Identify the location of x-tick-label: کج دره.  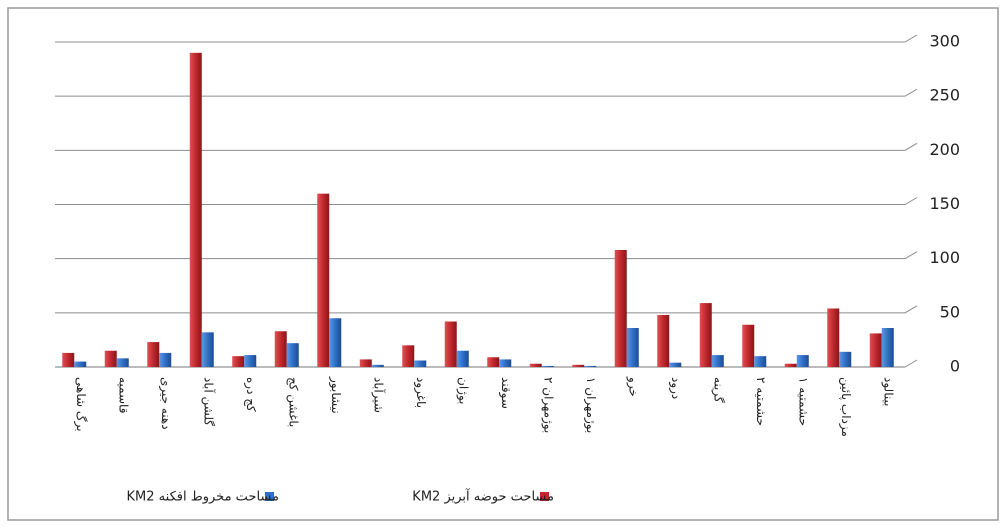
(250, 394).